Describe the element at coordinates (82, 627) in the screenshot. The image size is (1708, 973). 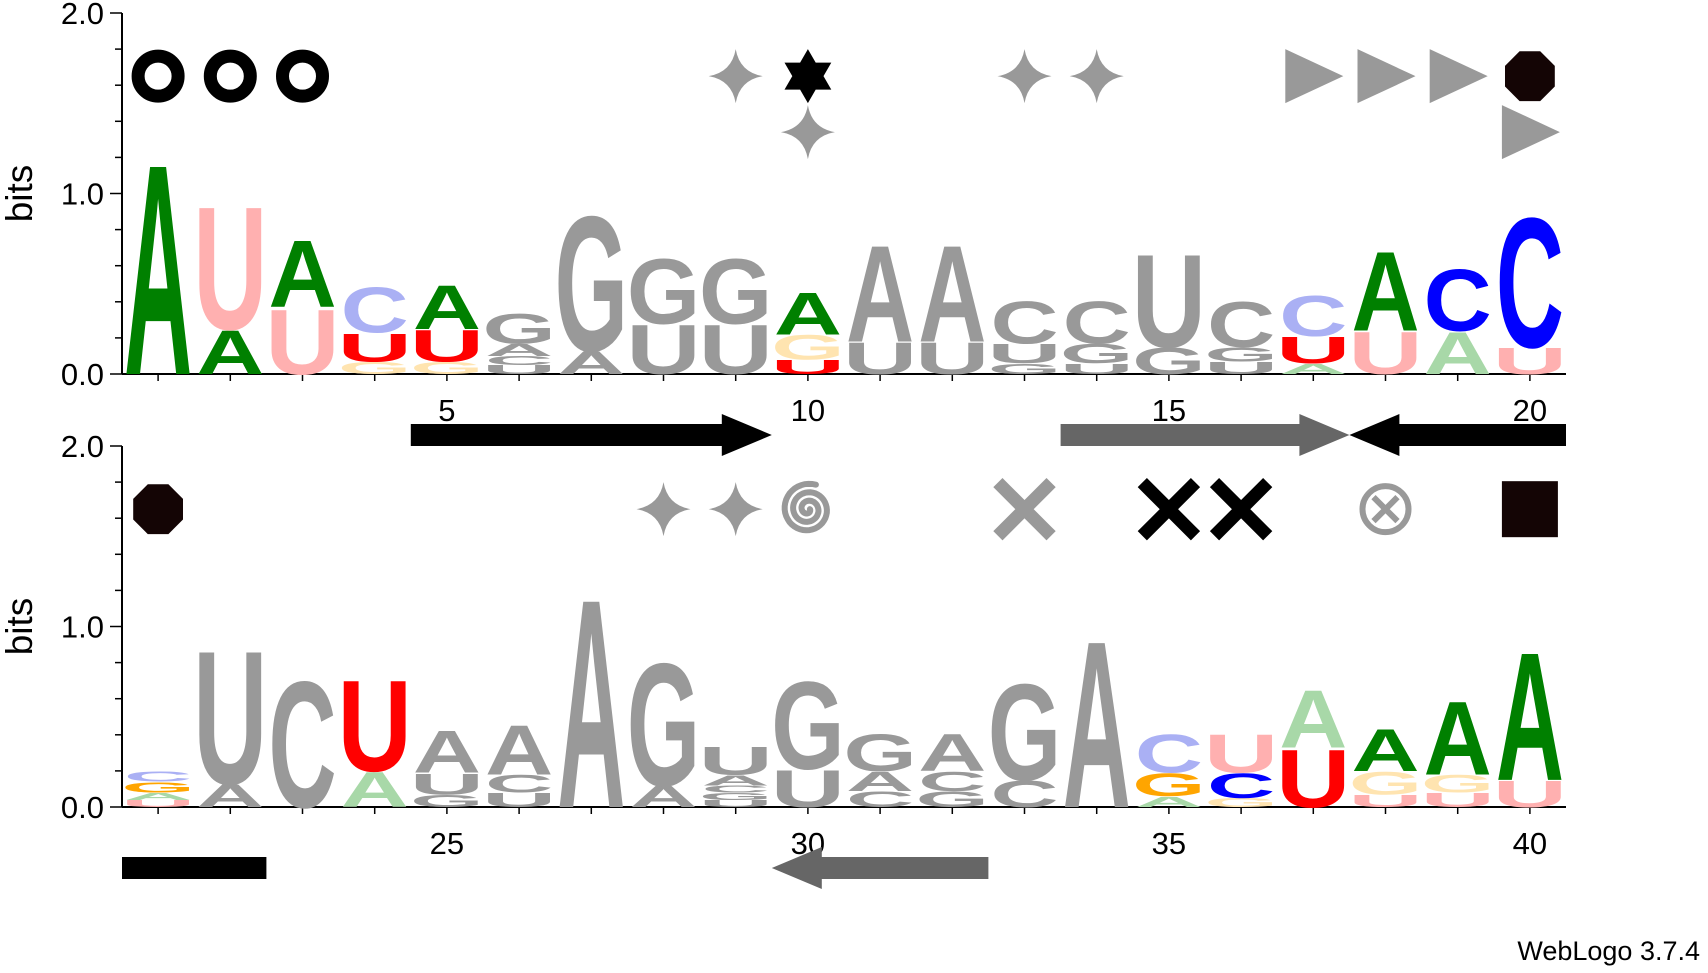
I see `y-tick-label: 1.0` at that location.